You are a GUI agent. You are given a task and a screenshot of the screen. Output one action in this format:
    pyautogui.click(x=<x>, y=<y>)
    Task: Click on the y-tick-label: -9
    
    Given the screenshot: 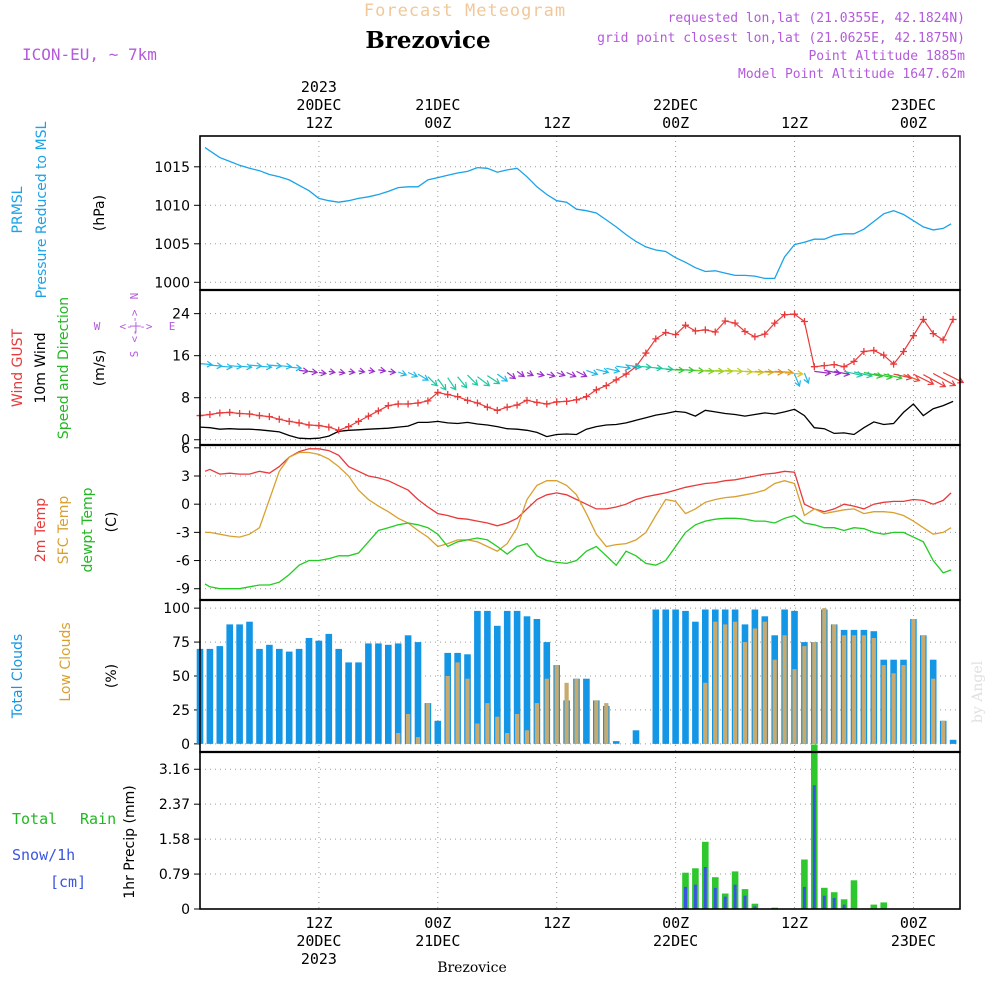 What is the action you would take?
    pyautogui.click(x=183, y=590)
    